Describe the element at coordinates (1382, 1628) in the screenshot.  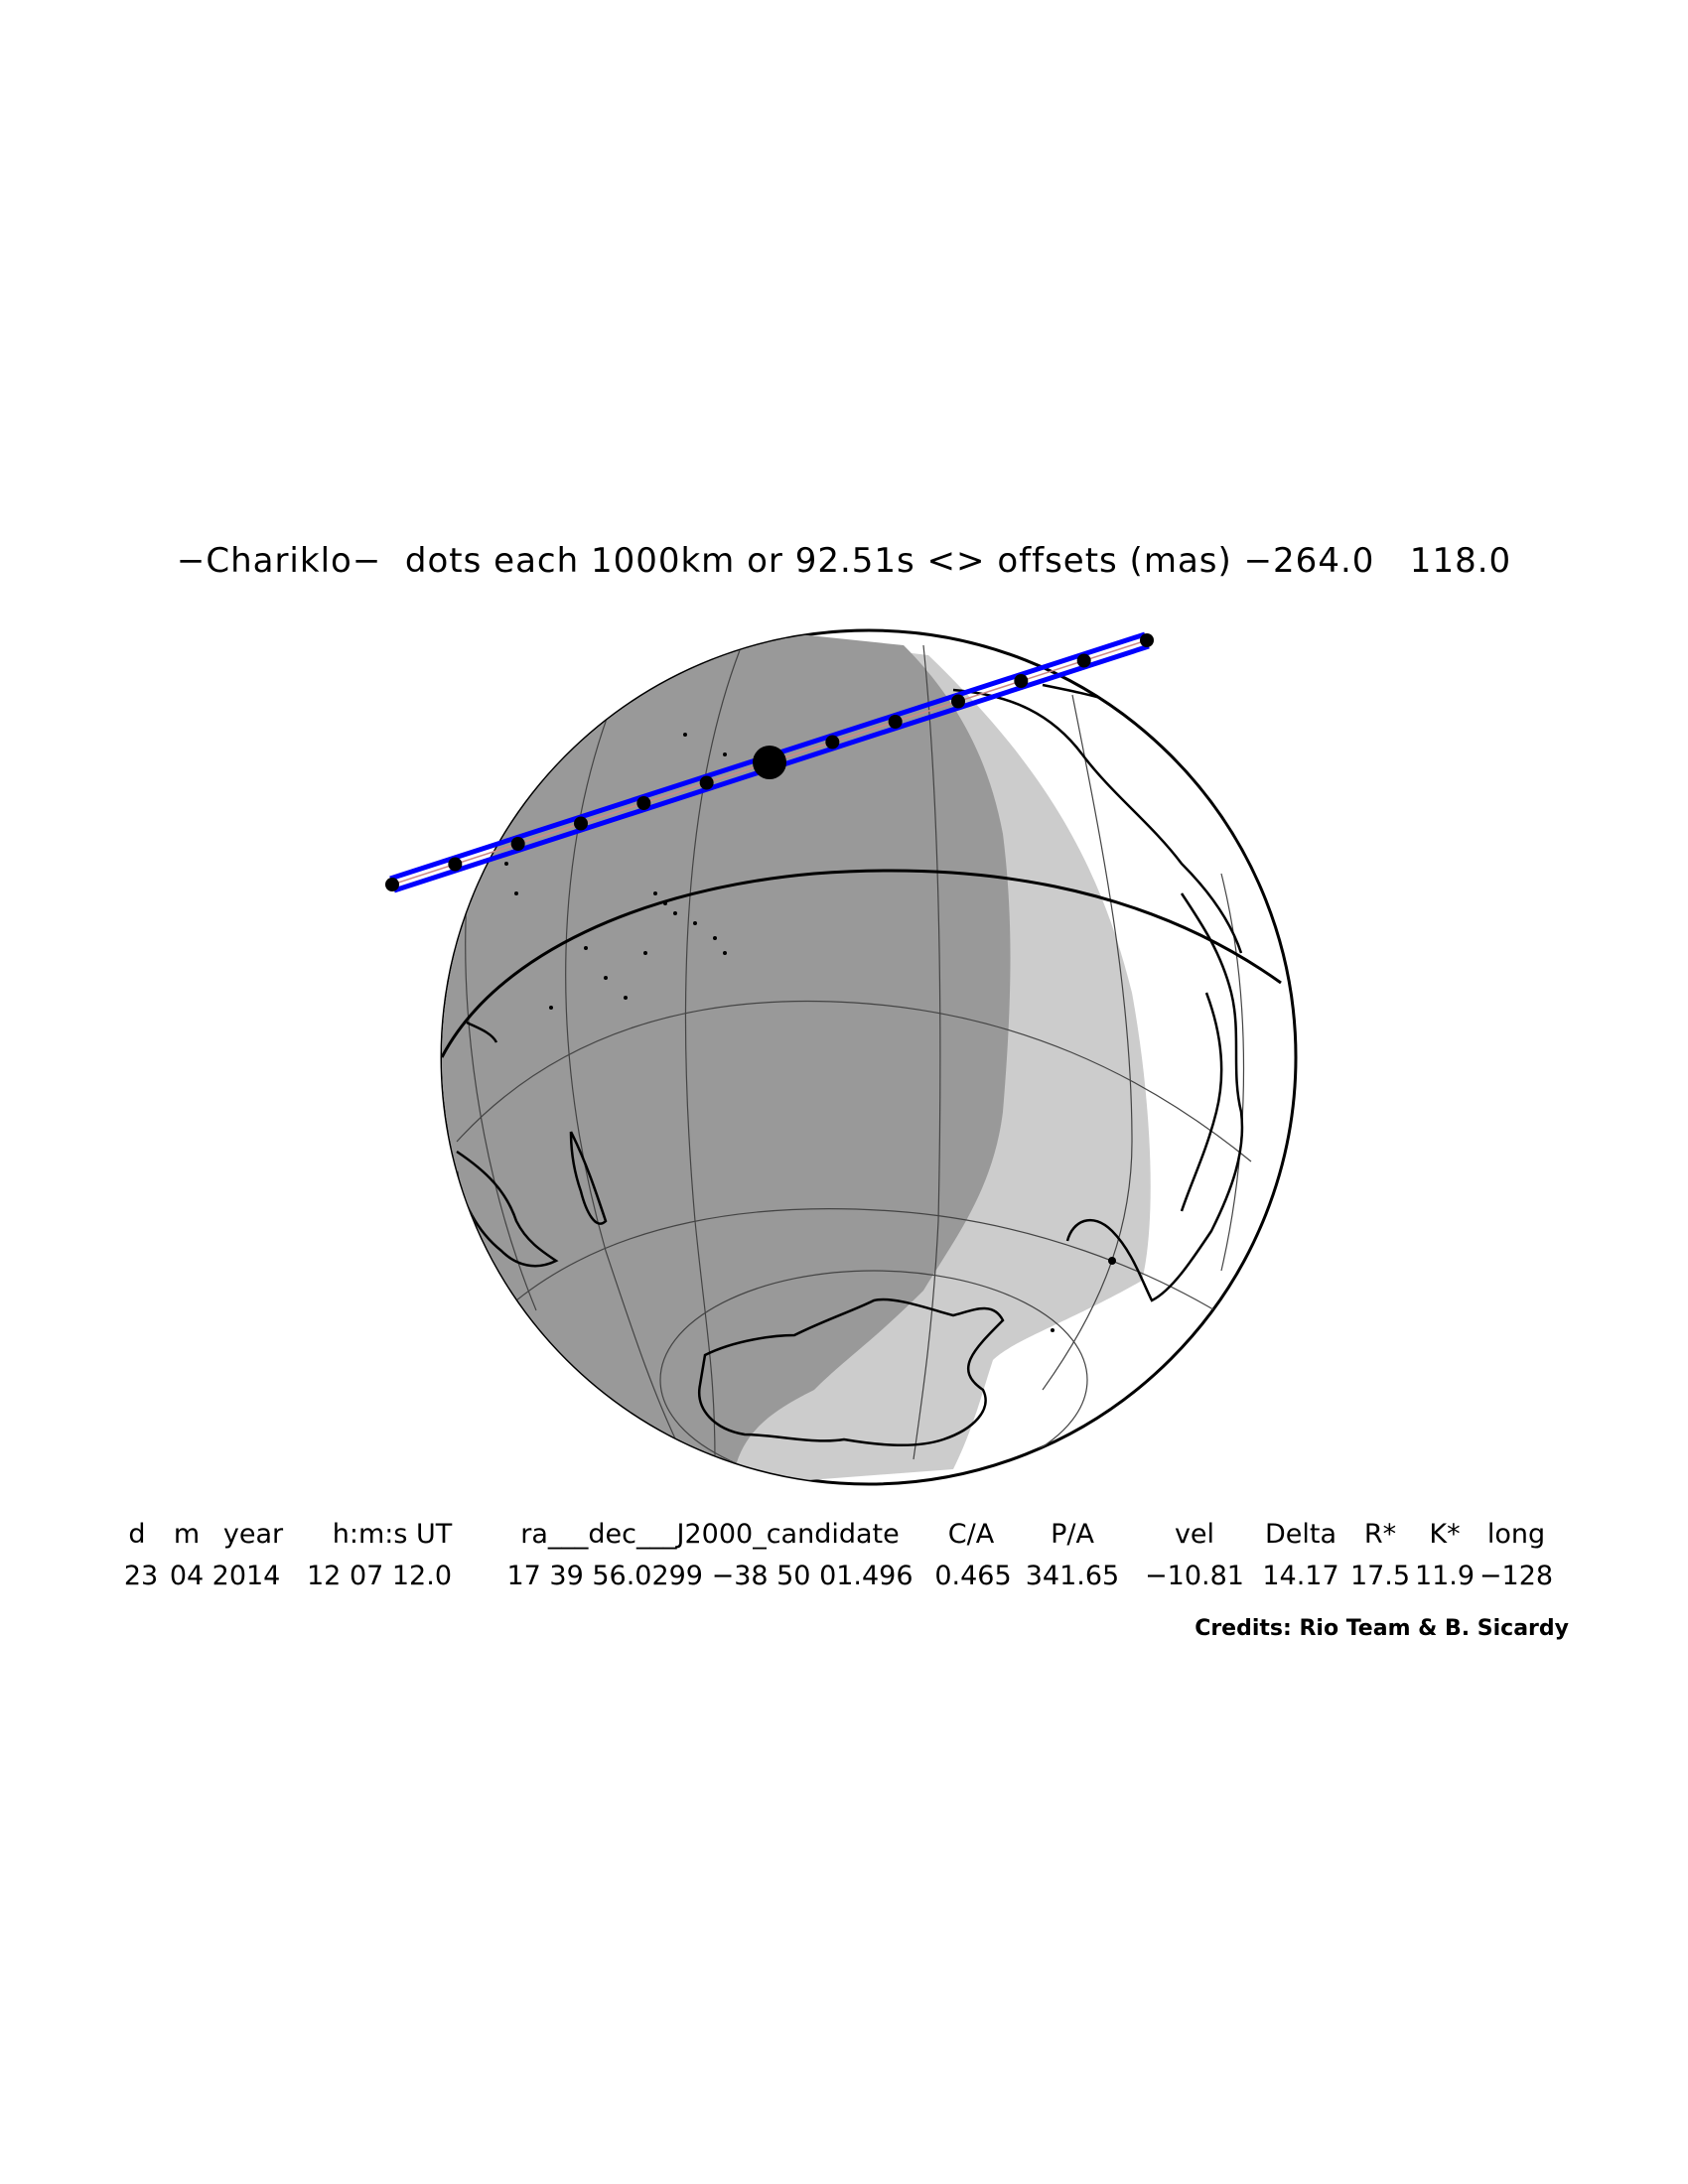
I see `credits: Credits: Rio Team & B. Sicardy` at that location.